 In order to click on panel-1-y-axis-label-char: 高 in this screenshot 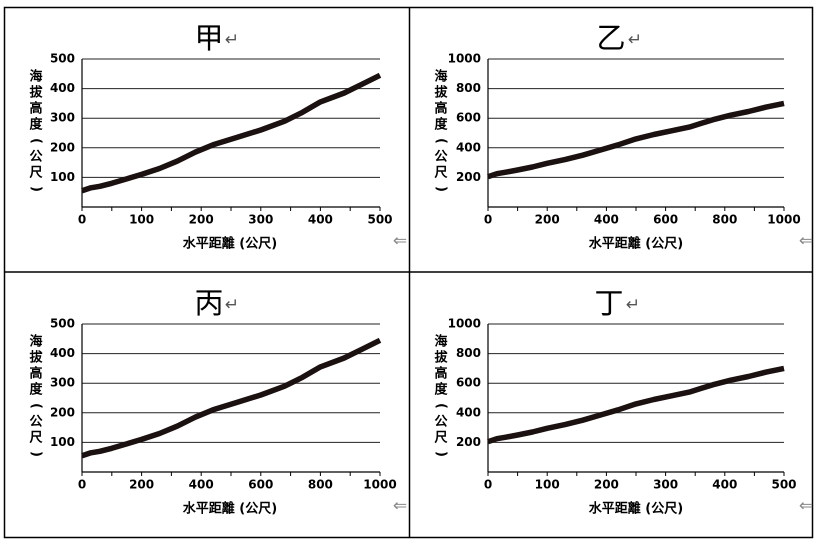, I will do `click(35, 109)`.